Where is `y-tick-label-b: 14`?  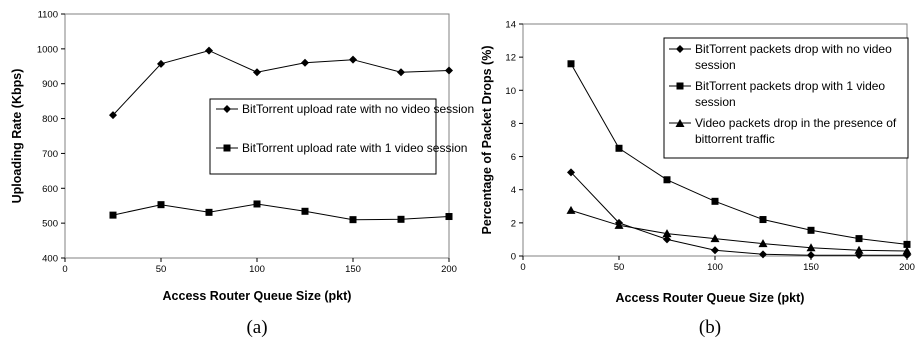
y-tick-label-b: 14 is located at coordinates (510, 25).